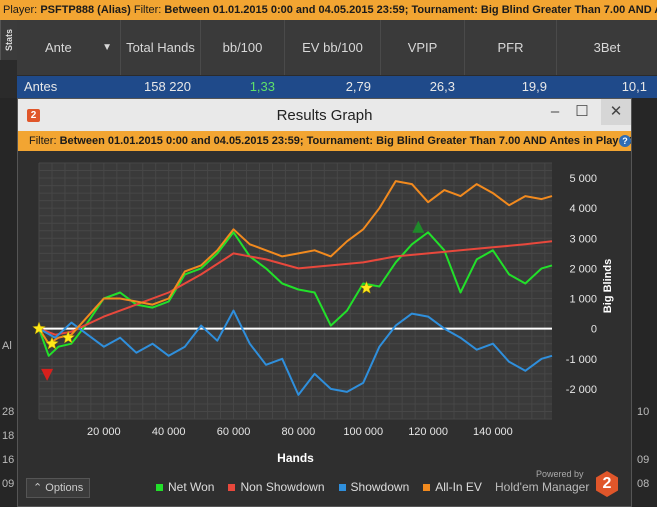 This screenshot has width=657, height=507. I want to click on x-tick-label: 80 000, so click(299, 432).